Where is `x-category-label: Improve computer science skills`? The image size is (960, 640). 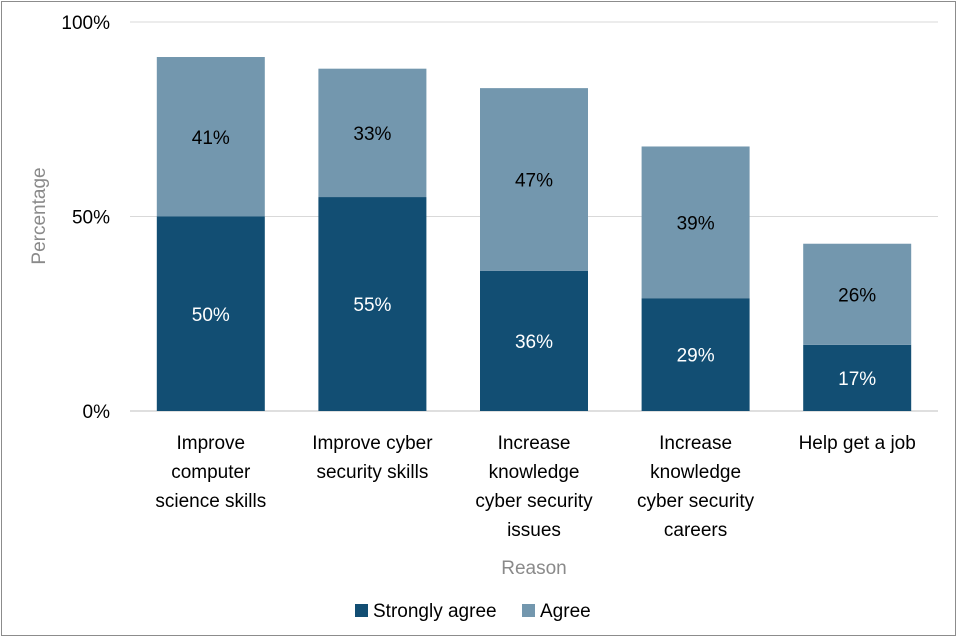
x-category-label: Improve computer science skills is located at coordinates (210, 472).